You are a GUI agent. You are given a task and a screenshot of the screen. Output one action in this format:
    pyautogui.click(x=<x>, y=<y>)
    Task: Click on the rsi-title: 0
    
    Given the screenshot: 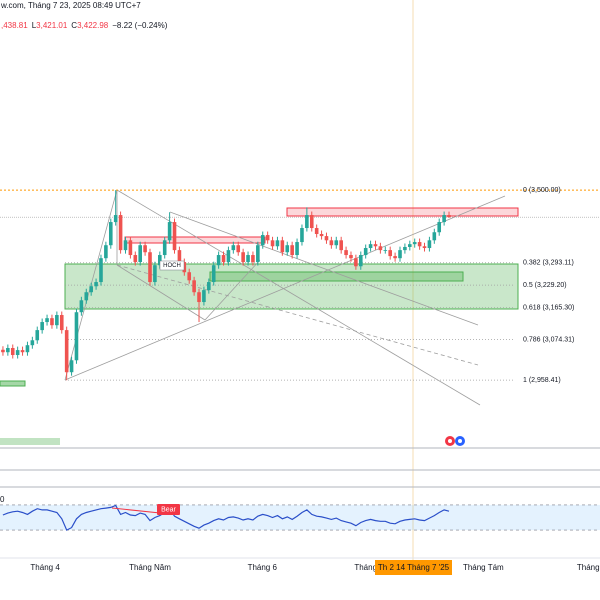 What is the action you would take?
    pyautogui.click(x=2, y=499)
    